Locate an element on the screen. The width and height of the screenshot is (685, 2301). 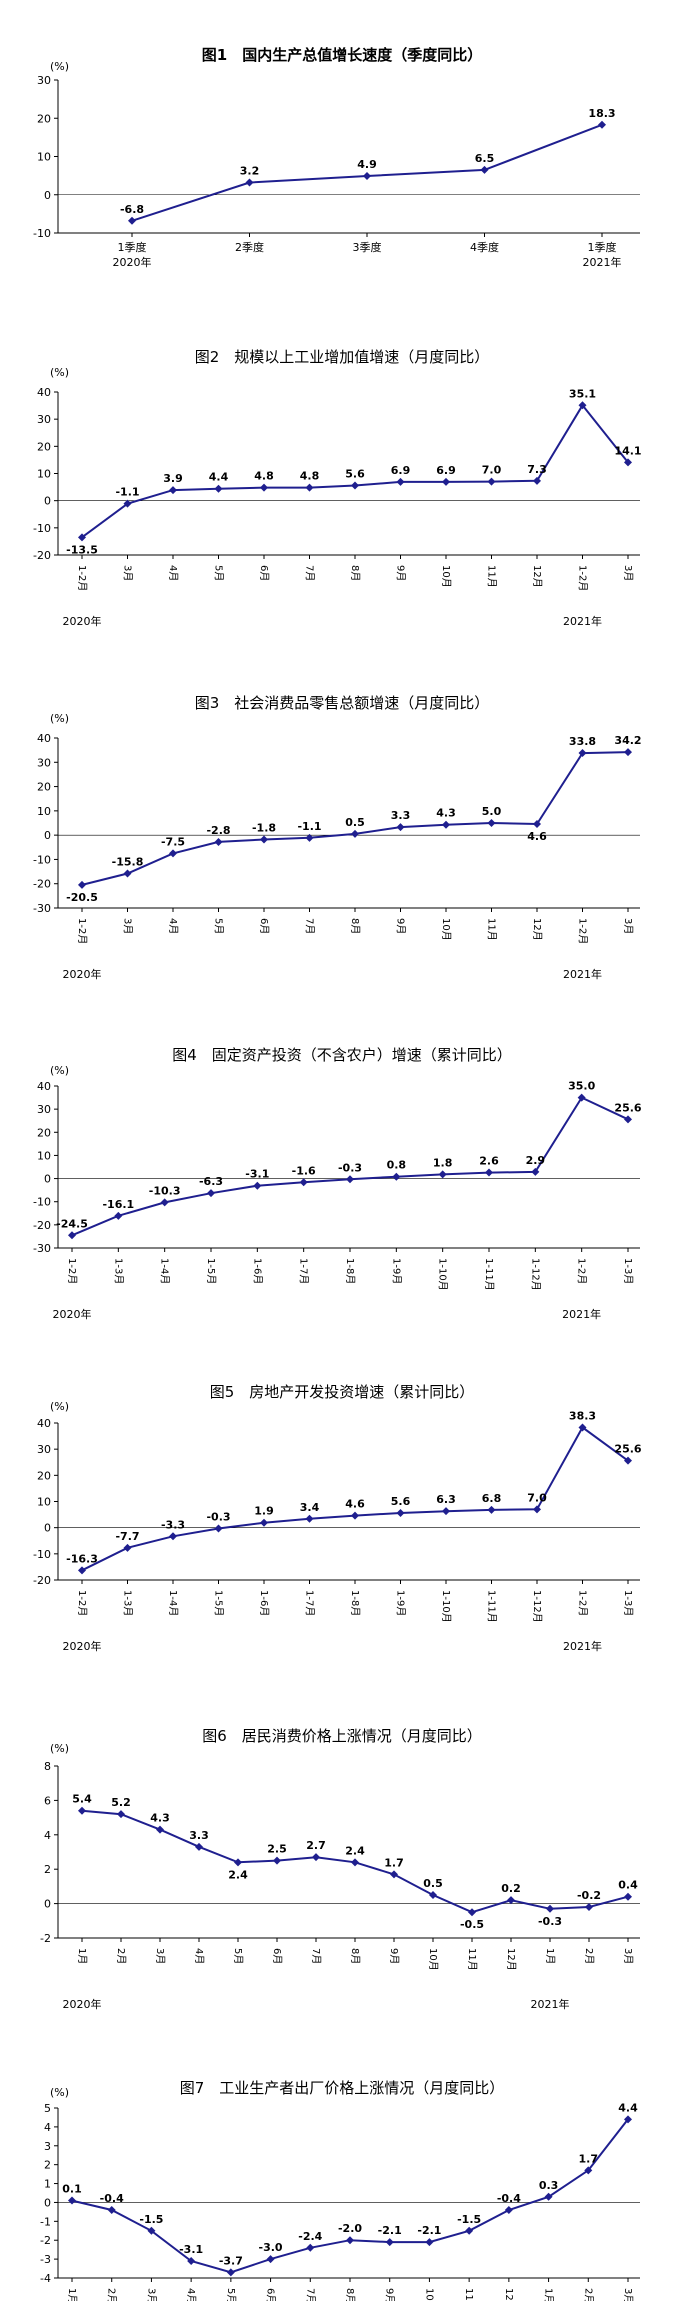
x-tick-label: 1-7月 is located at coordinates (310, 1603).